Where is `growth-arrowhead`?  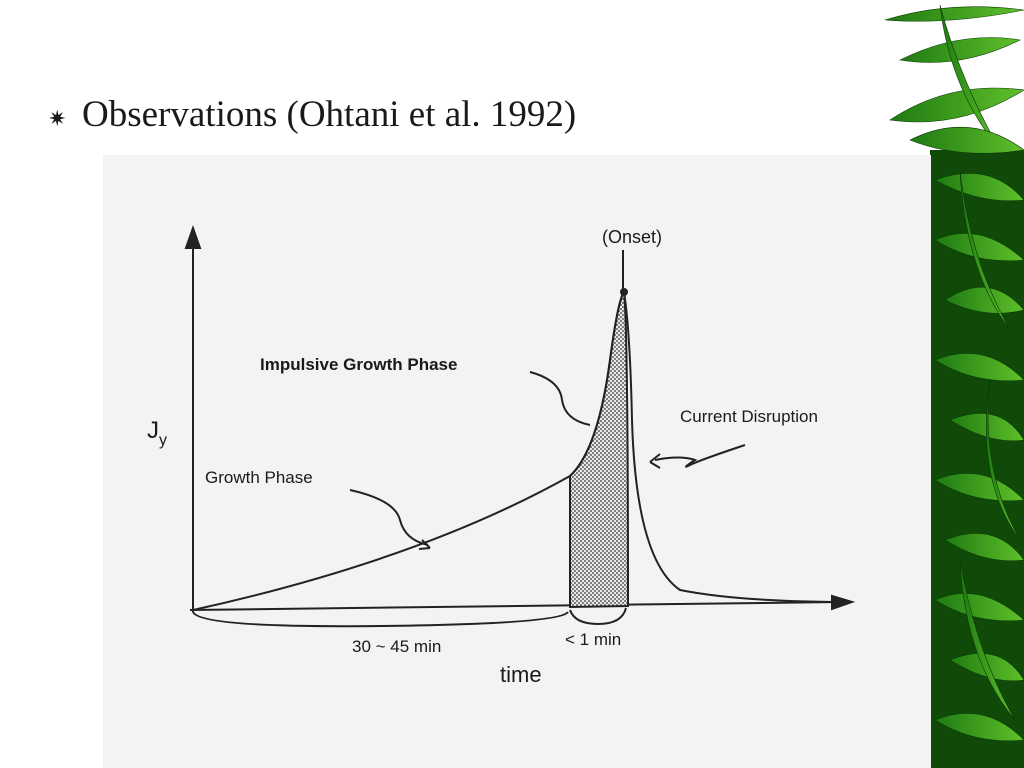
growth-arrowhead is located at coordinates (424, 544).